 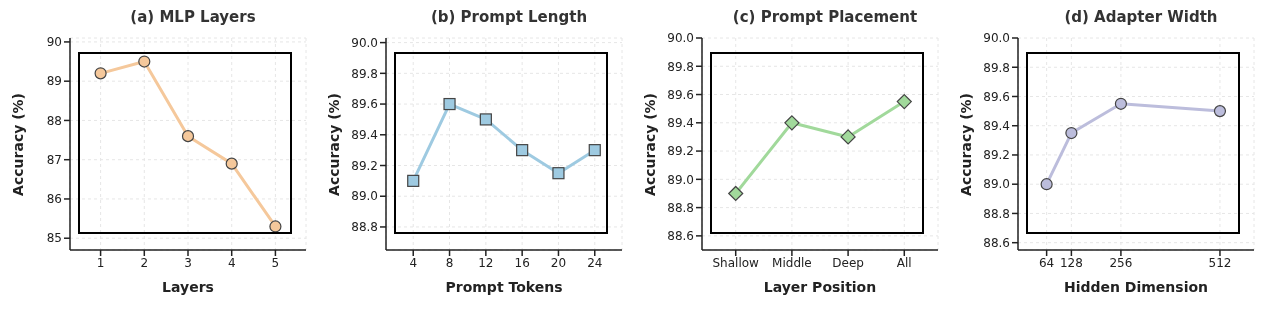 I want to click on x-tick-label: 2, so click(x=144, y=262).